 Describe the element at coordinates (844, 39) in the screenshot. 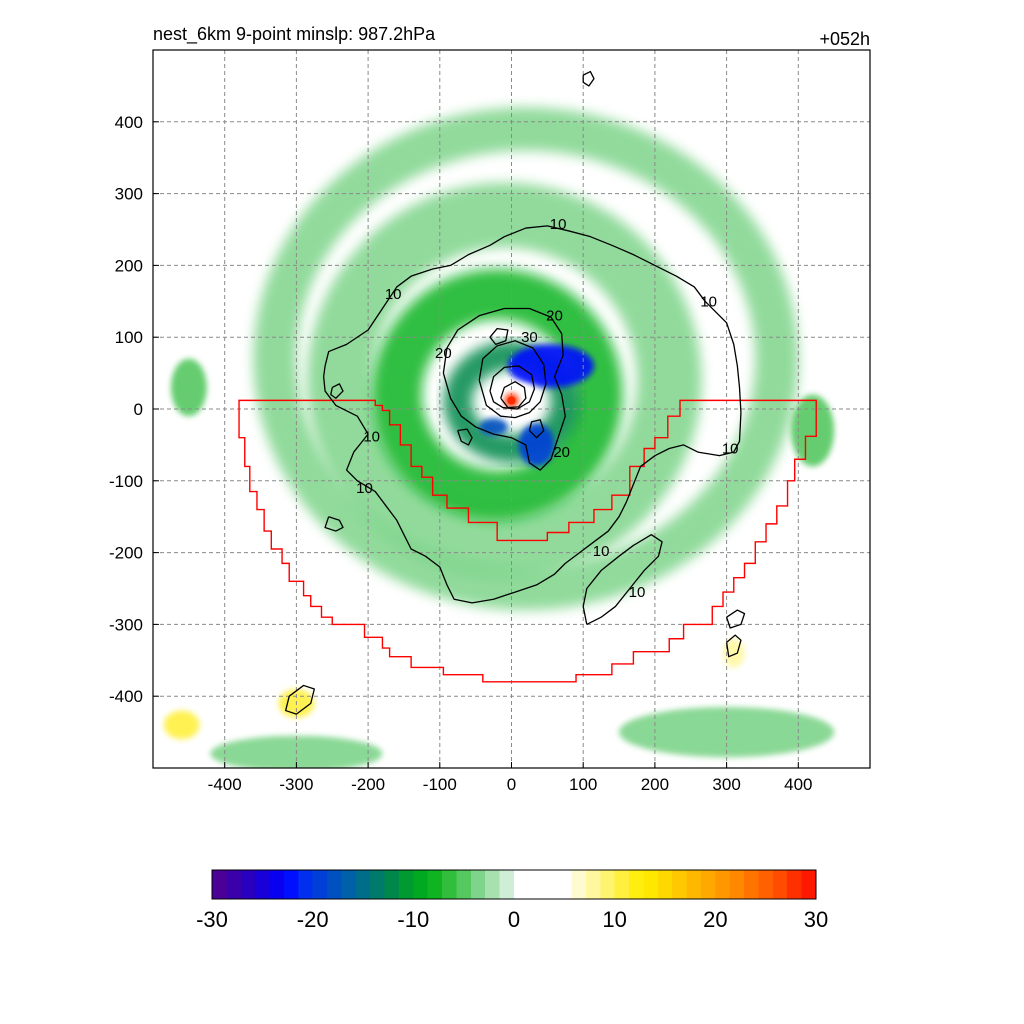

I see `forecast-hour-label: +052h` at that location.